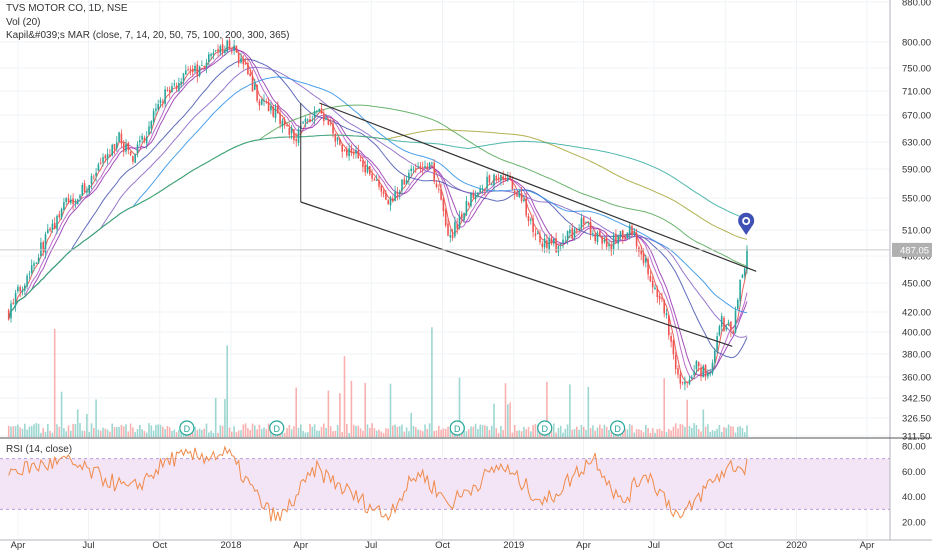  I want to click on time-tick-label: Jul, so click(88, 545).